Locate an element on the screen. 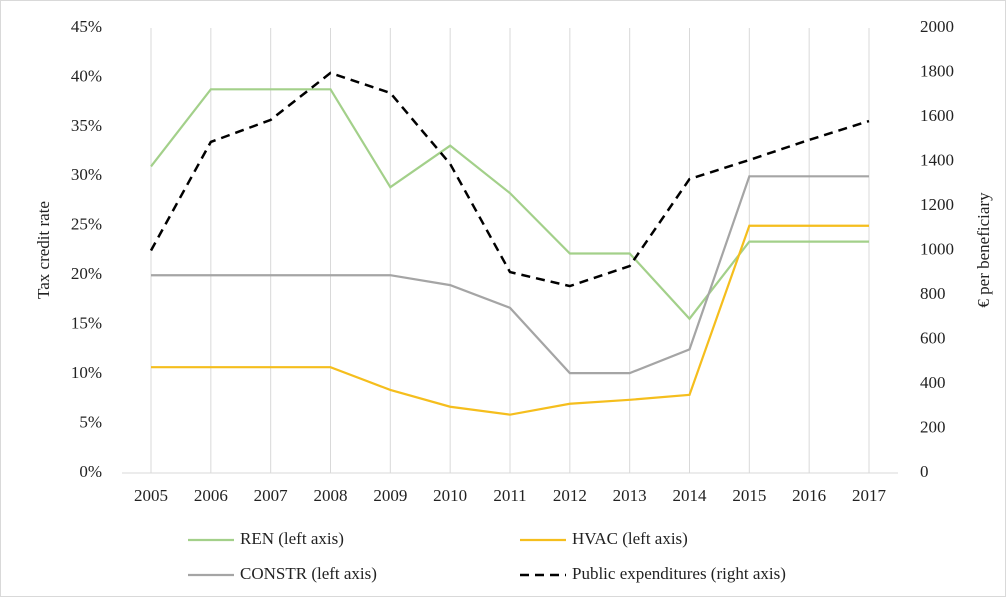 The height and width of the screenshot is (597, 1006). y2-tick-label: 200 is located at coordinates (933, 426).